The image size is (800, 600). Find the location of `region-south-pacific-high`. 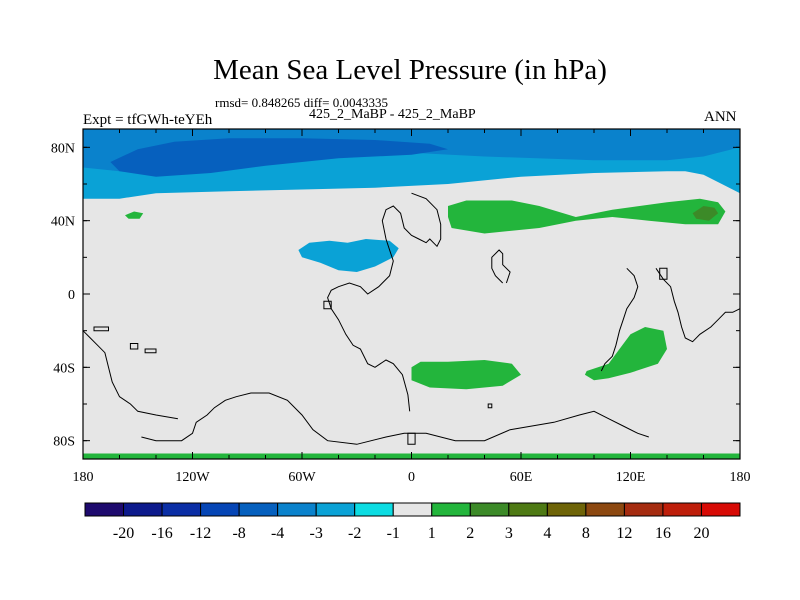

region-south-pacific-high is located at coordinates (625, 354).